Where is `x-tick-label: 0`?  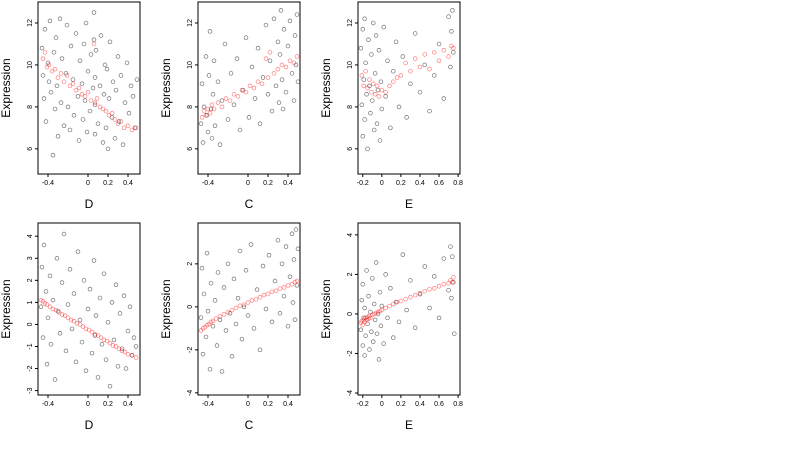 x-tick-label: 0 is located at coordinates (248, 183).